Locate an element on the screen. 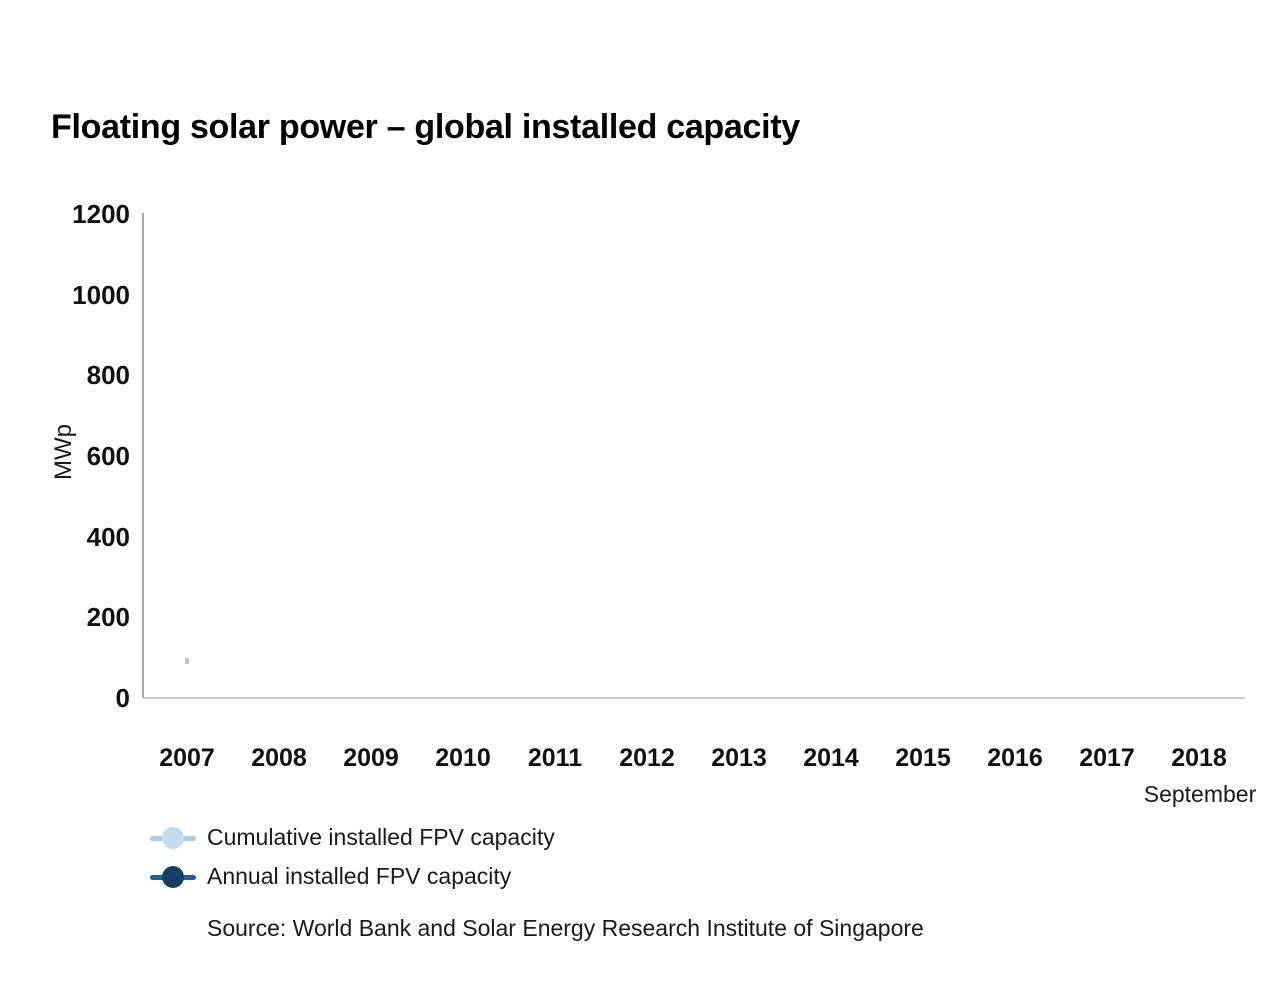  y-tick-label: 600 is located at coordinates (108, 456).